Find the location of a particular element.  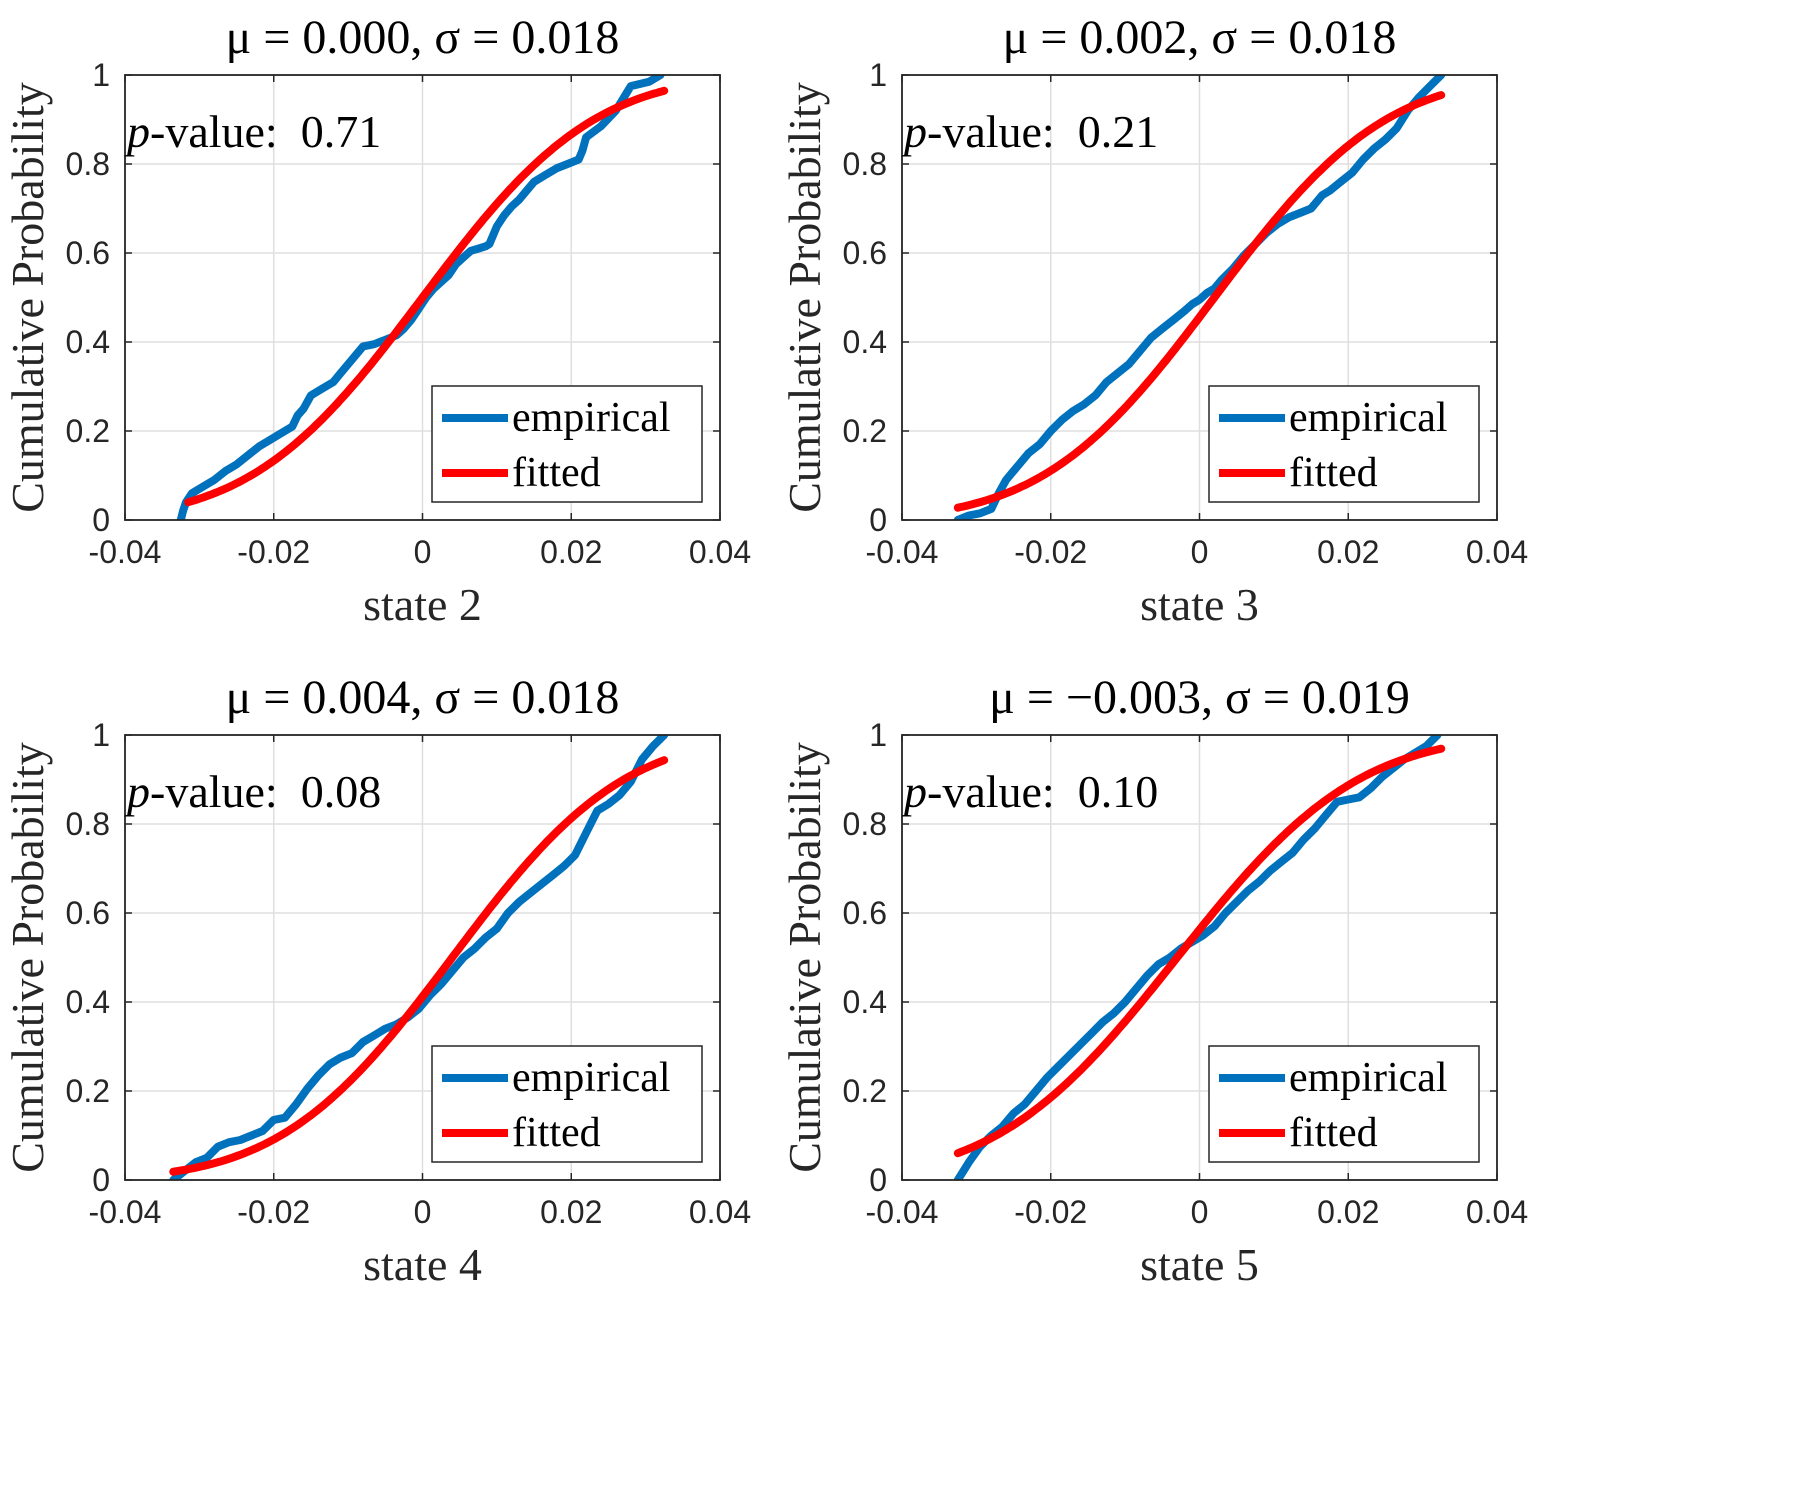

p-value-annotation: p-value: 0.21 is located at coordinates (1029, 131).